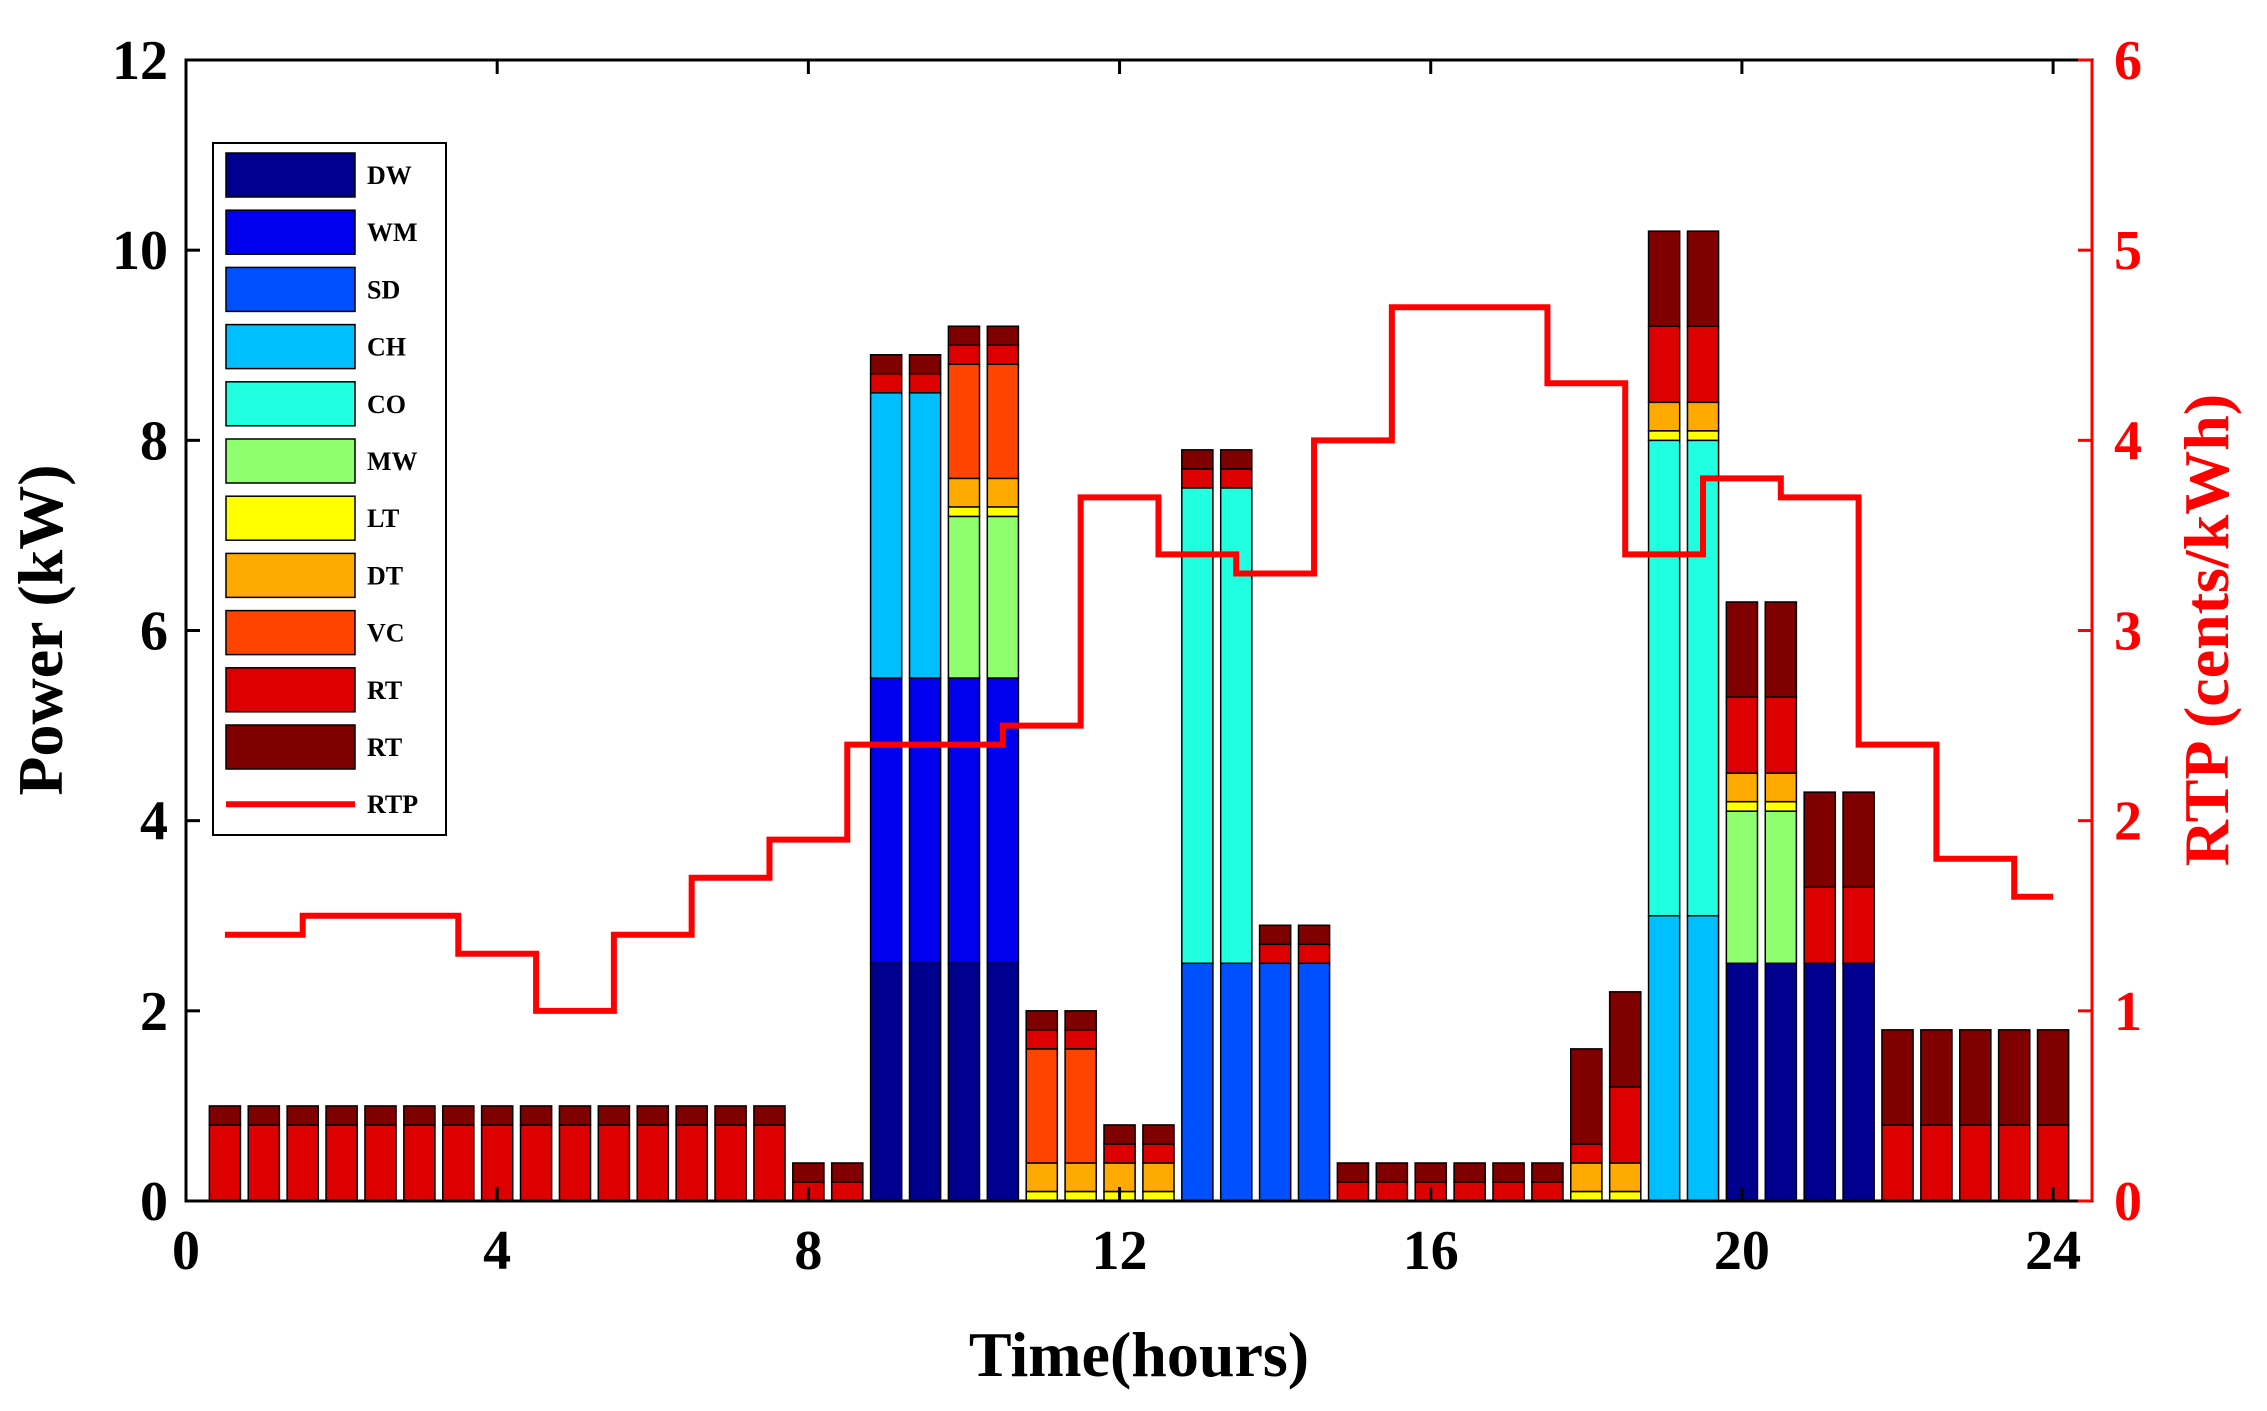  I want to click on bar-segment-rt-10-t39, so click(1742, 649).